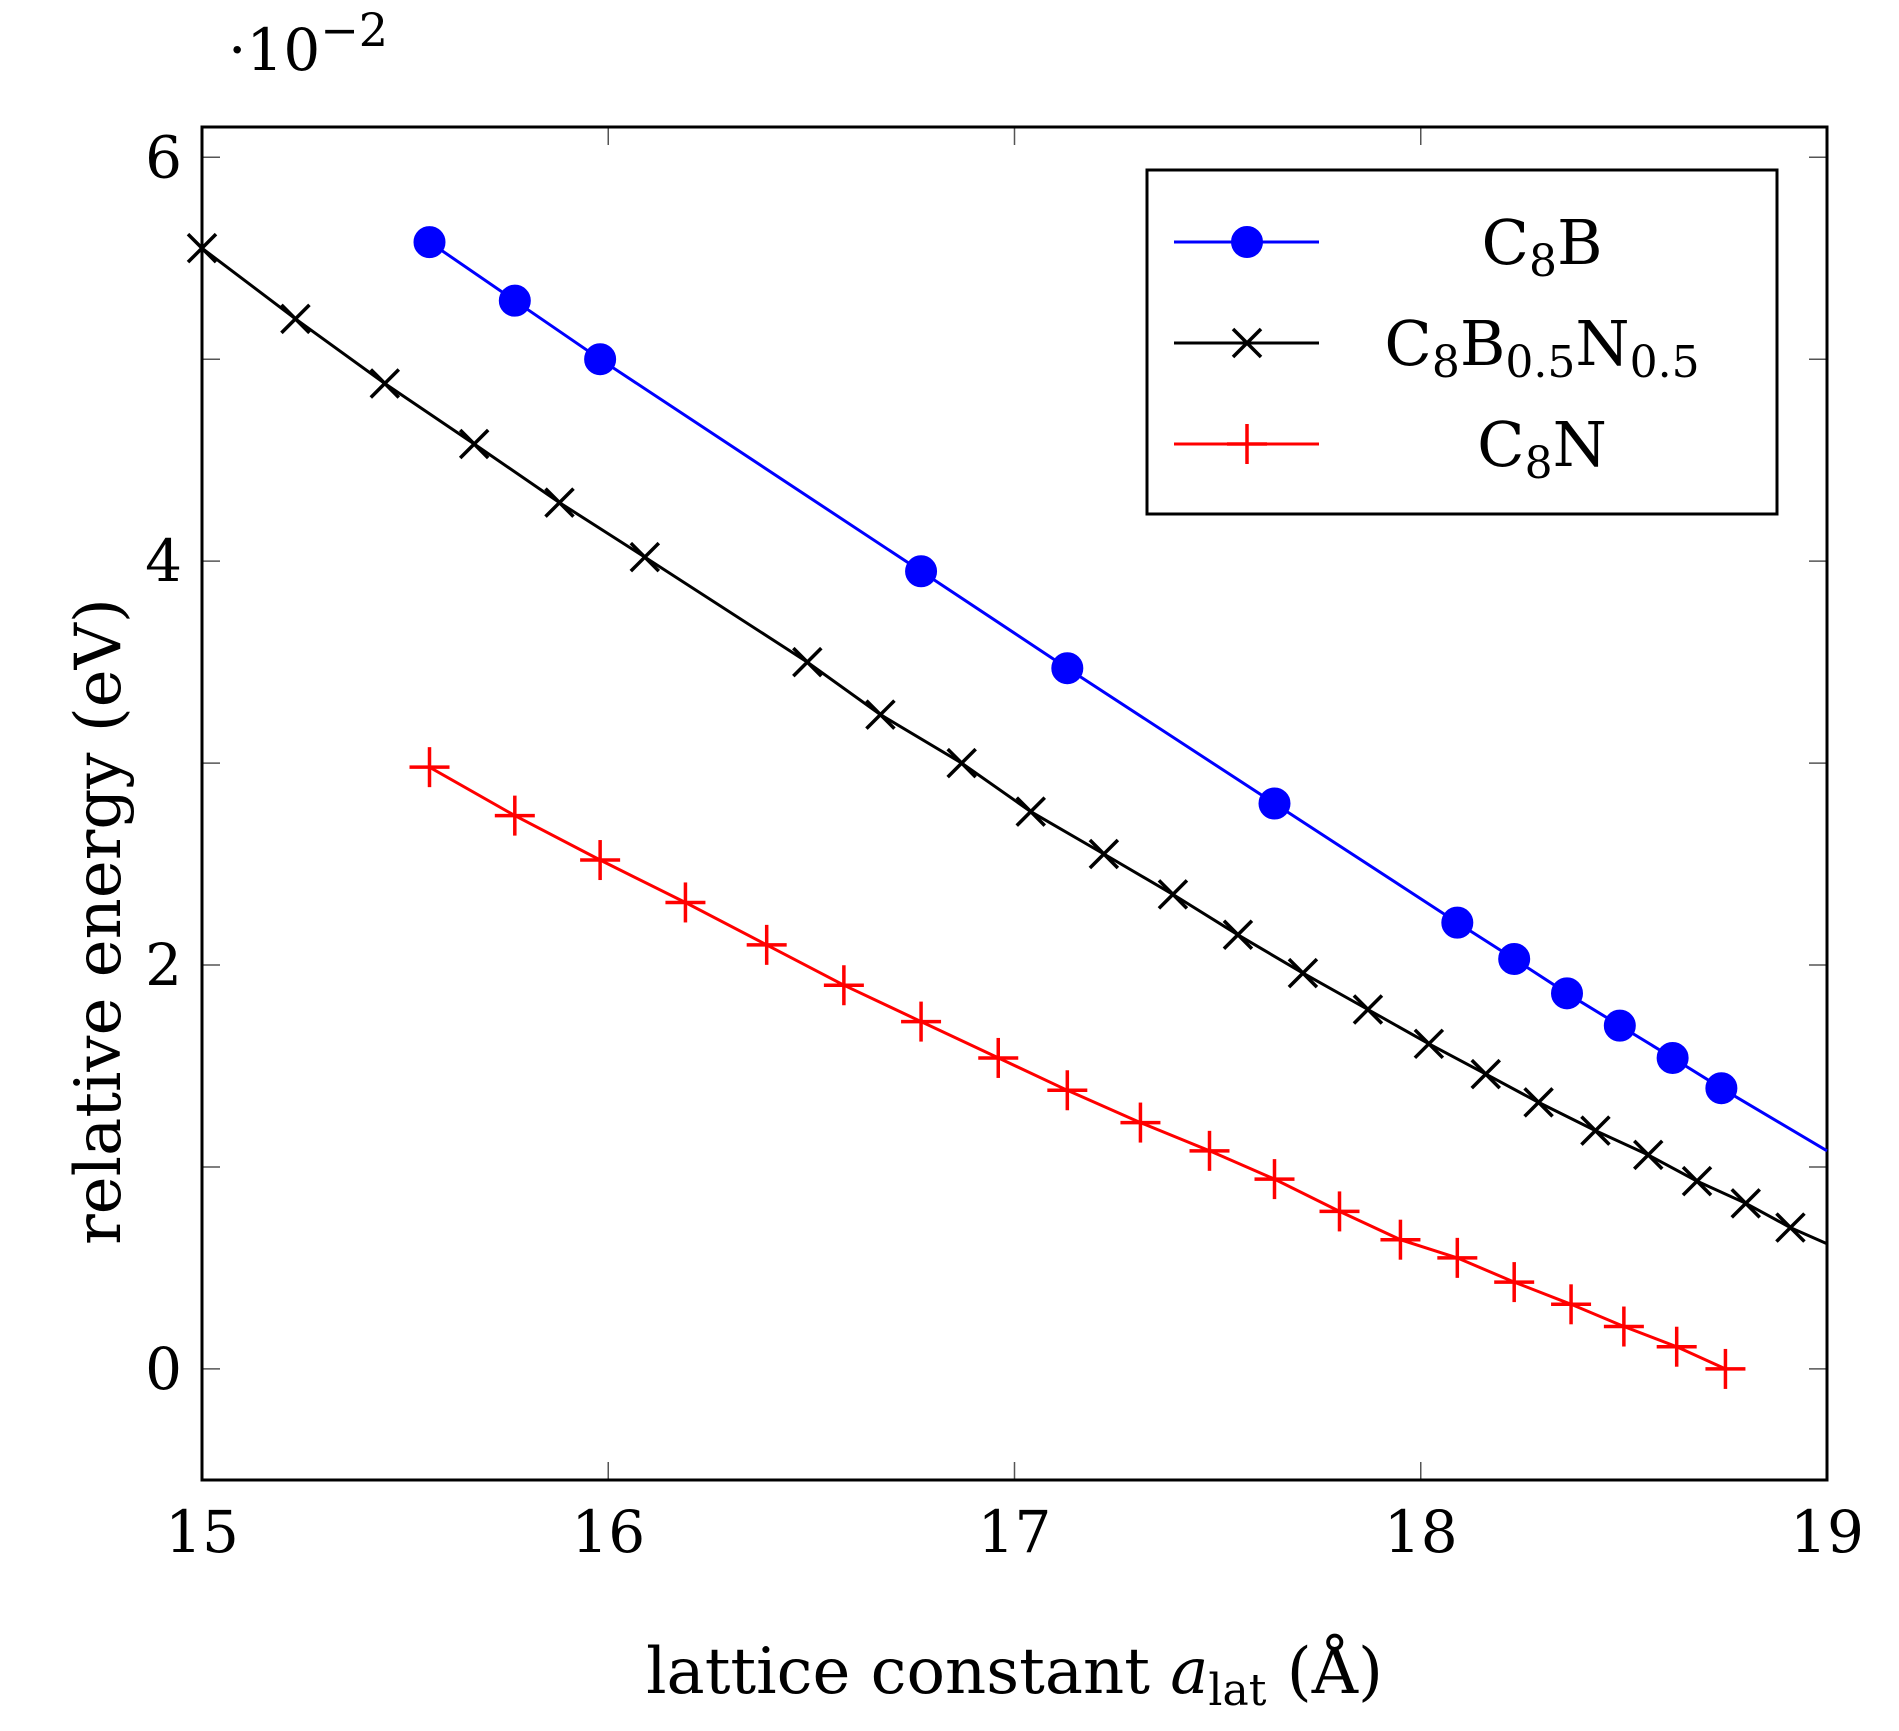 Image resolution: width=1899 pixels, height=1731 pixels. I want to click on x-axis-title: lattice constant alat (Å), so click(1014, 1675).